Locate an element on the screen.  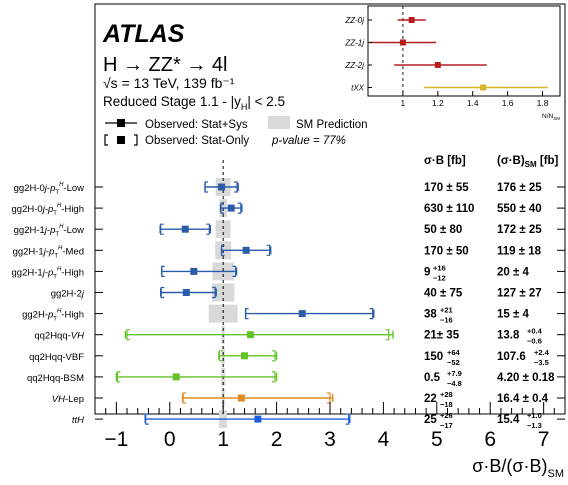
row-label-part: -Low is located at coordinates (73, 230).